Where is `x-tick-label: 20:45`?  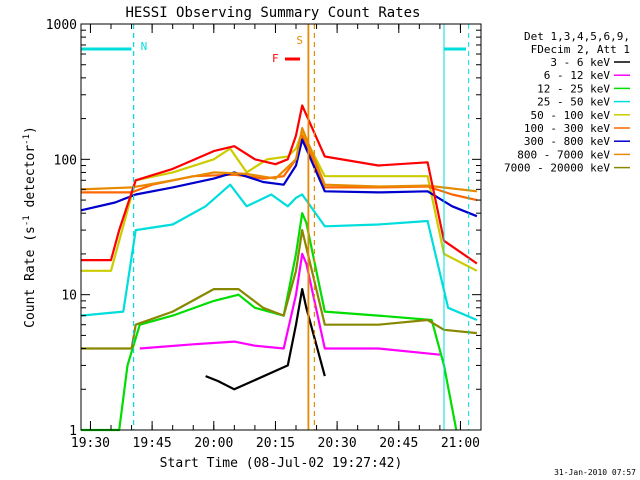
x-tick-label: 20:45 is located at coordinates (398, 443).